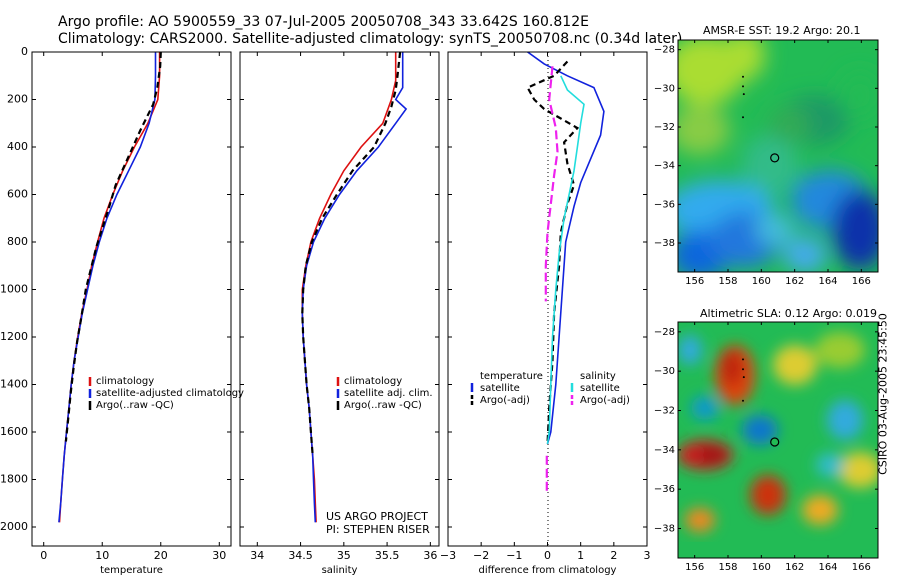 The width and height of the screenshot is (900, 580). Describe the element at coordinates (170, 393) in the screenshot. I see `legend-label-satellite-adjusted: satellite-adjusted climatology` at that location.